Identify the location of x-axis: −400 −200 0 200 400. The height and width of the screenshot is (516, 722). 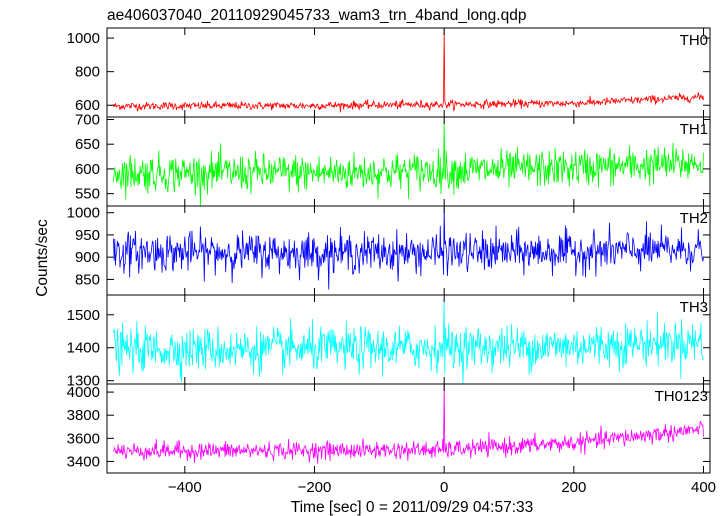
(442, 487).